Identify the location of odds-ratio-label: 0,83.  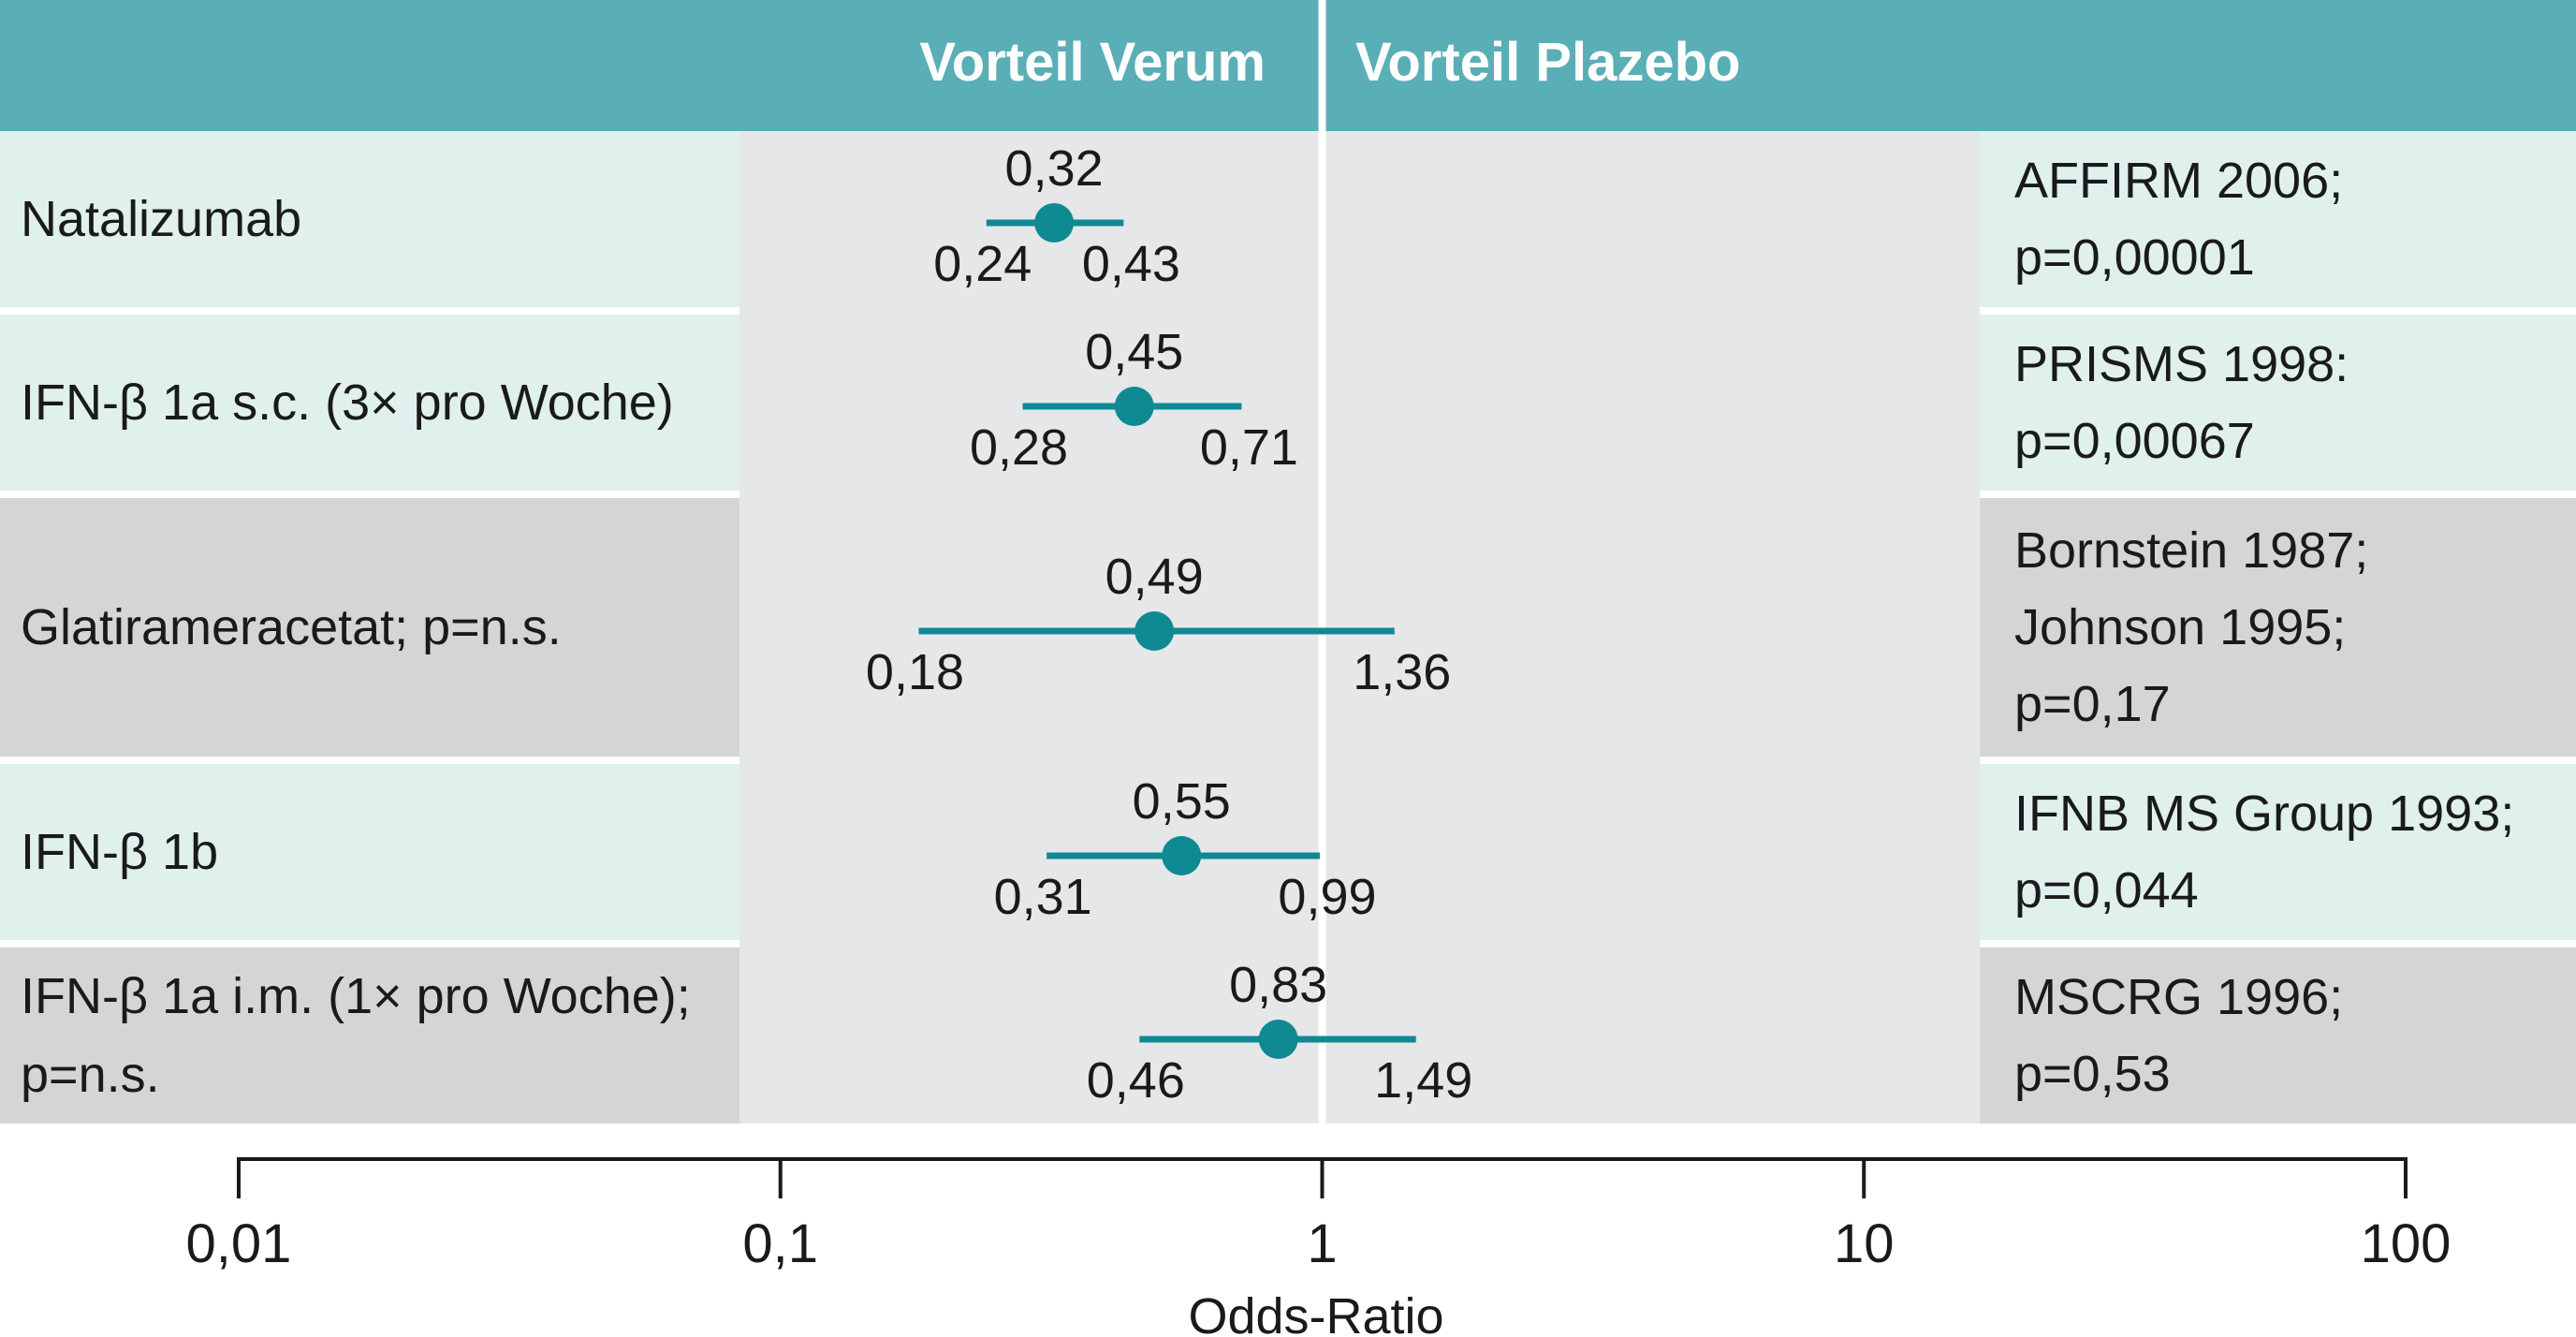
(1278, 985).